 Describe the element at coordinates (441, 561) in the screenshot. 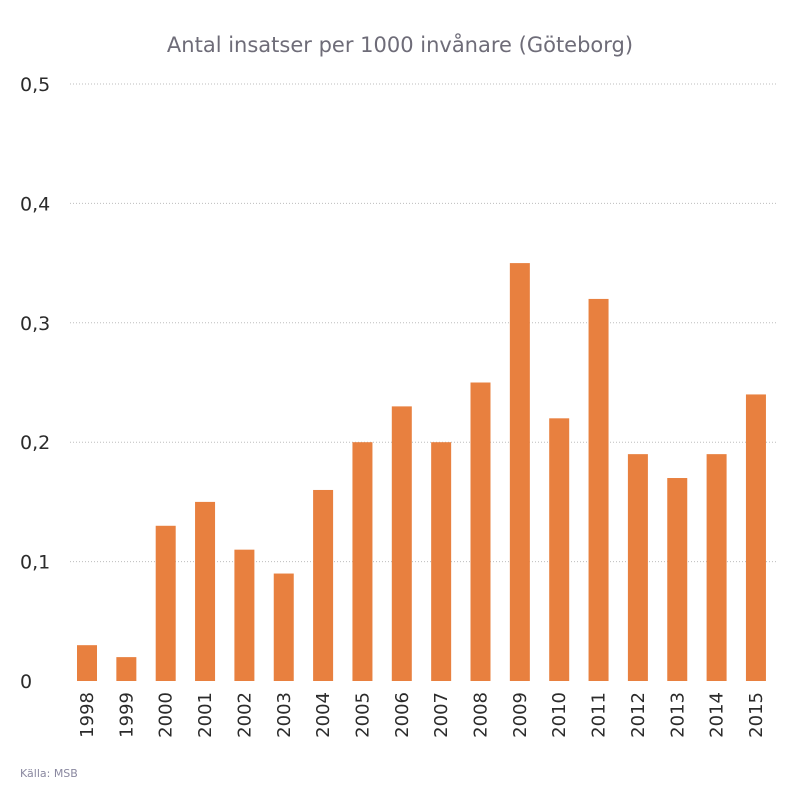

I see `bar-2007` at that location.